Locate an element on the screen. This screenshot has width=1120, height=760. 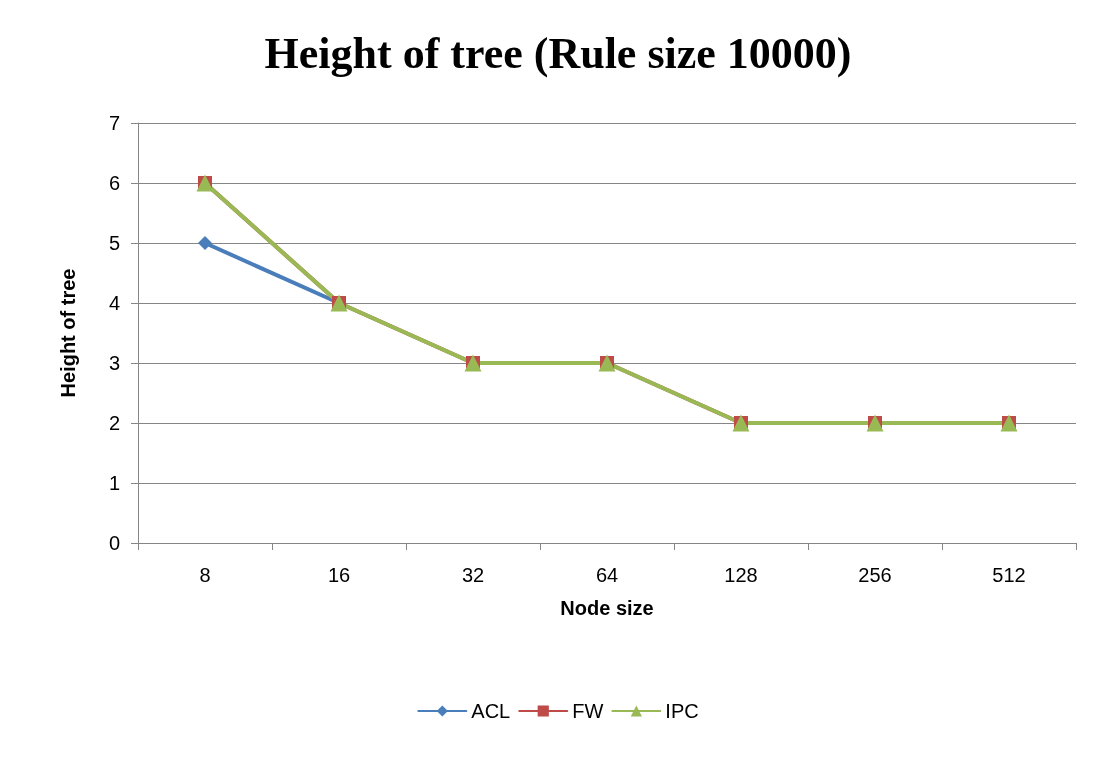
x-tick-label: 64 is located at coordinates (607, 575).